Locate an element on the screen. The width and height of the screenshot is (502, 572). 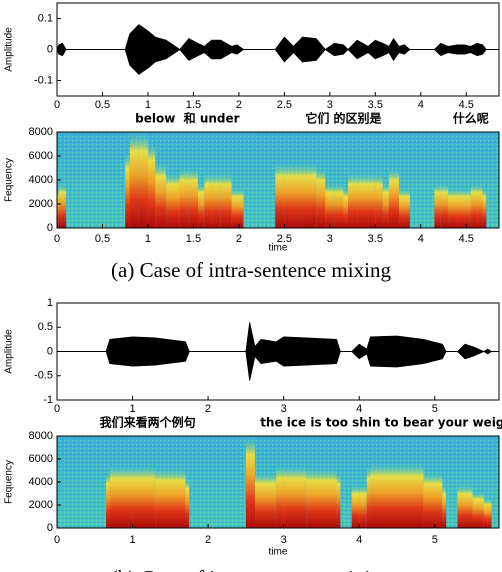
y-tick-label: -0.5 is located at coordinates (43, 376).